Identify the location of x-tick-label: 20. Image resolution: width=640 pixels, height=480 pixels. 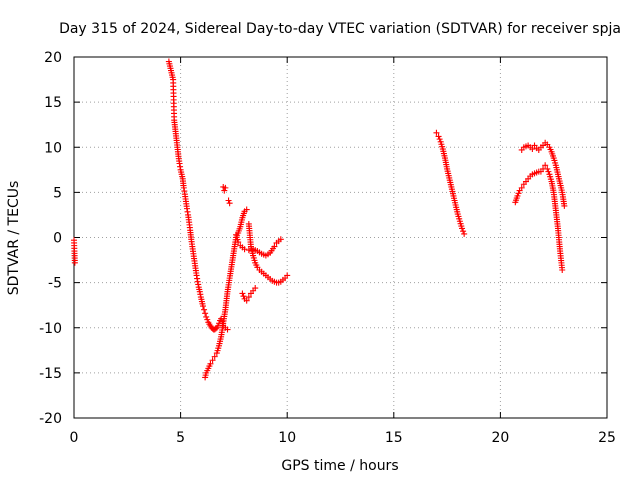
(500, 438).